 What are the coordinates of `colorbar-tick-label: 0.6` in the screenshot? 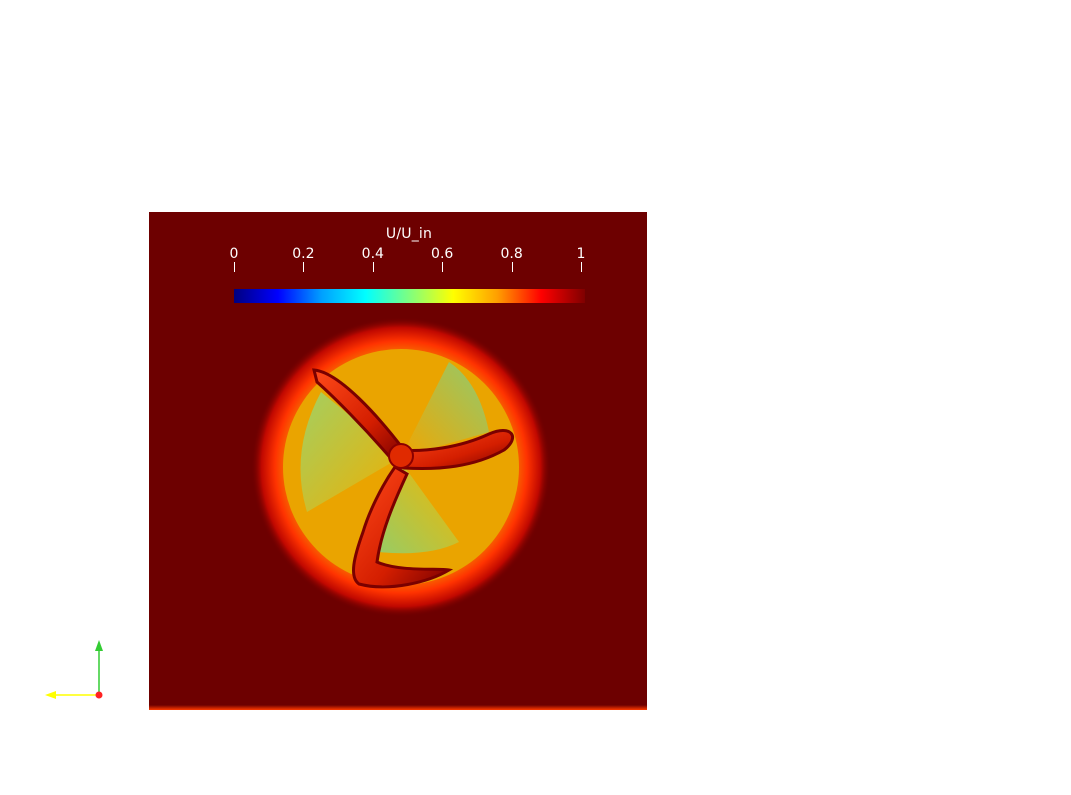 It's located at (442, 254).